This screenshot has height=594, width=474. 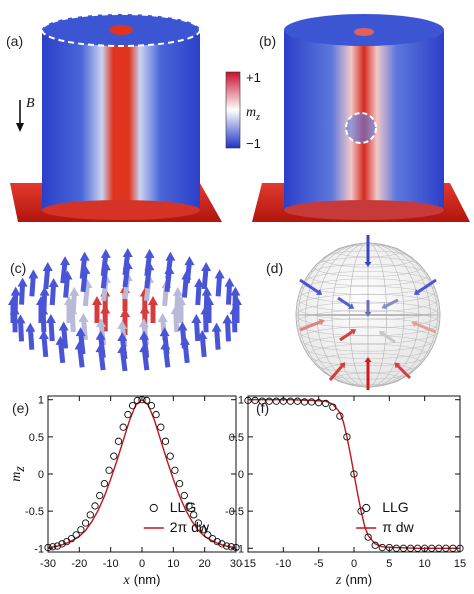 What do you see at coordinates (389, 564) in the screenshot?
I see `x-tick-label: 5` at bounding box center [389, 564].